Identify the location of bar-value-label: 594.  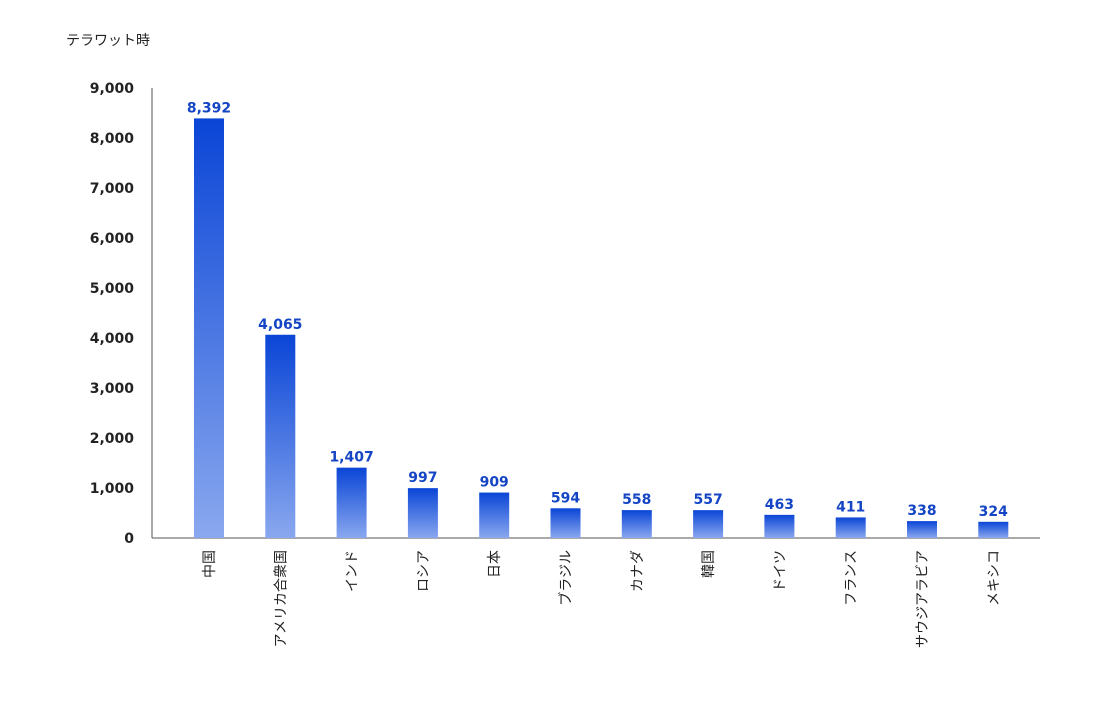
(565, 498).